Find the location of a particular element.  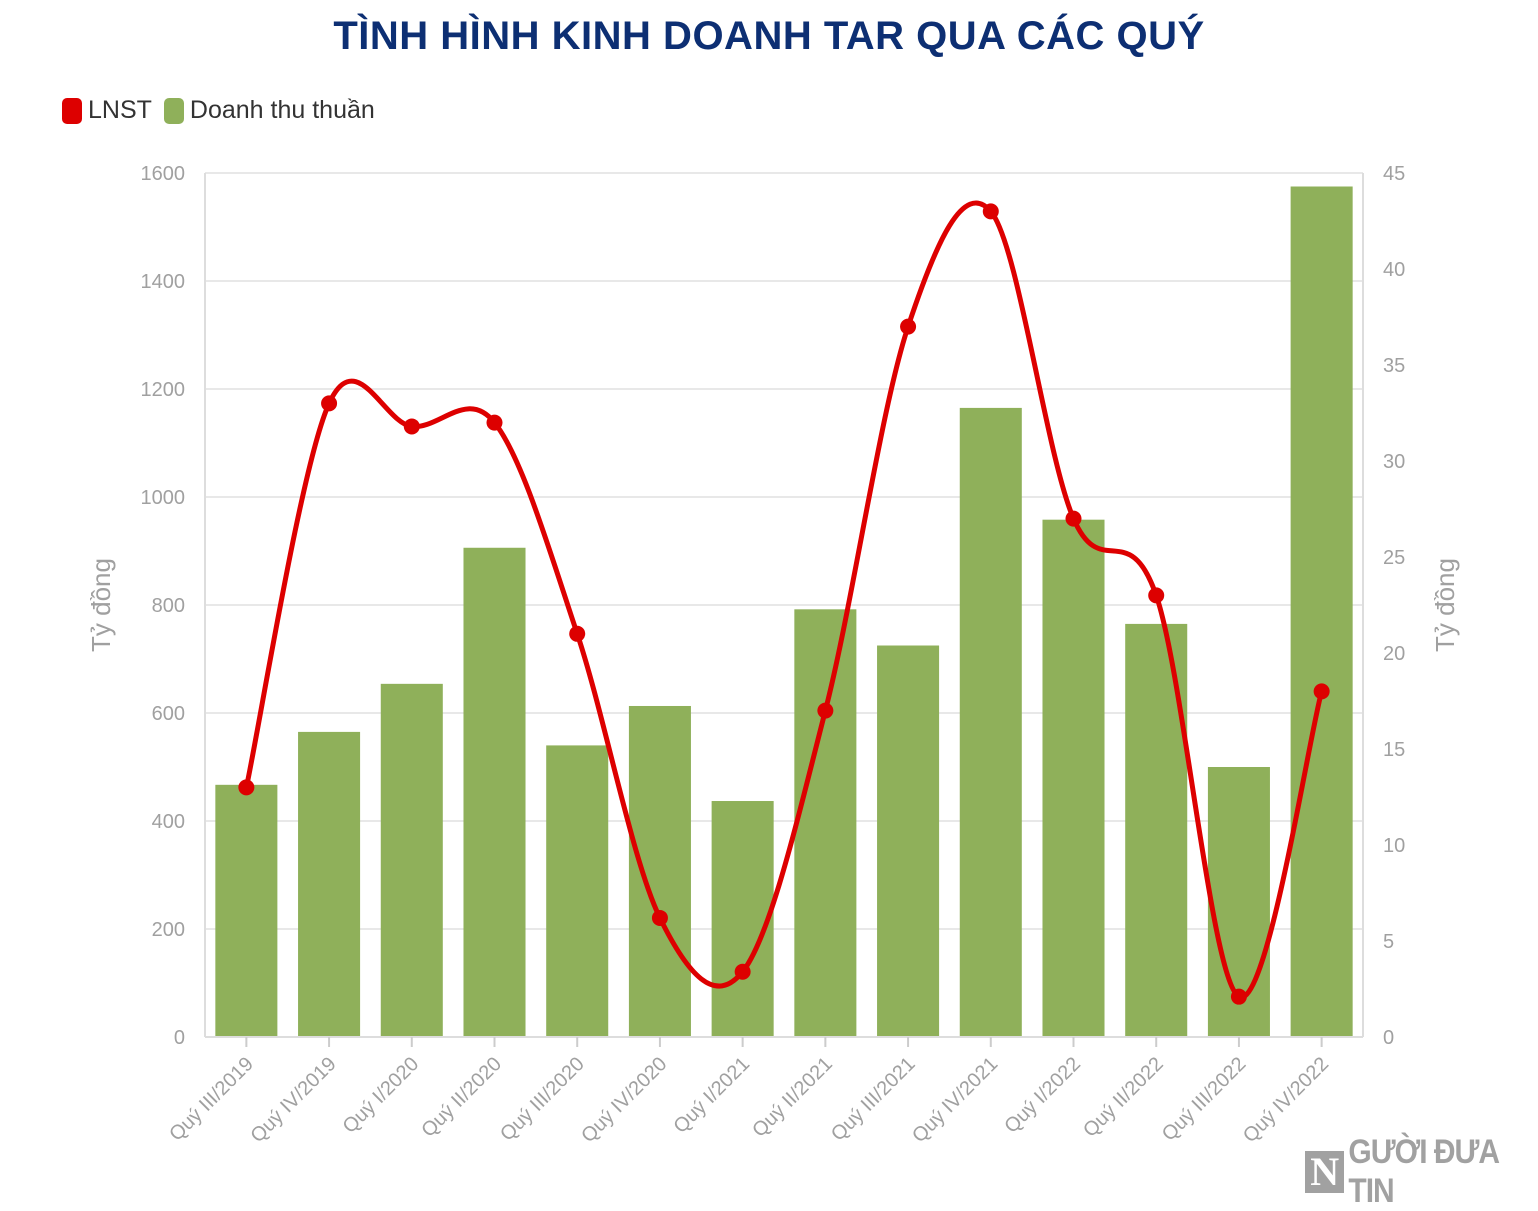

y-tick-label-right: 45 is located at coordinates (1394, 174).